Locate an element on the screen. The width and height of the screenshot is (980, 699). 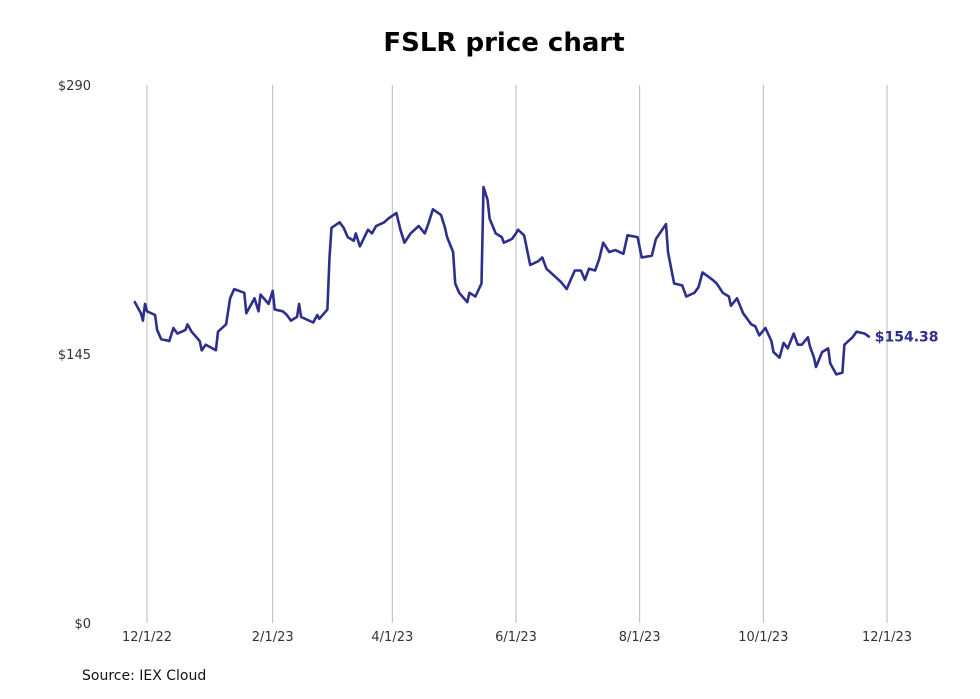
y-tick-label: $0 is located at coordinates (82, 624).